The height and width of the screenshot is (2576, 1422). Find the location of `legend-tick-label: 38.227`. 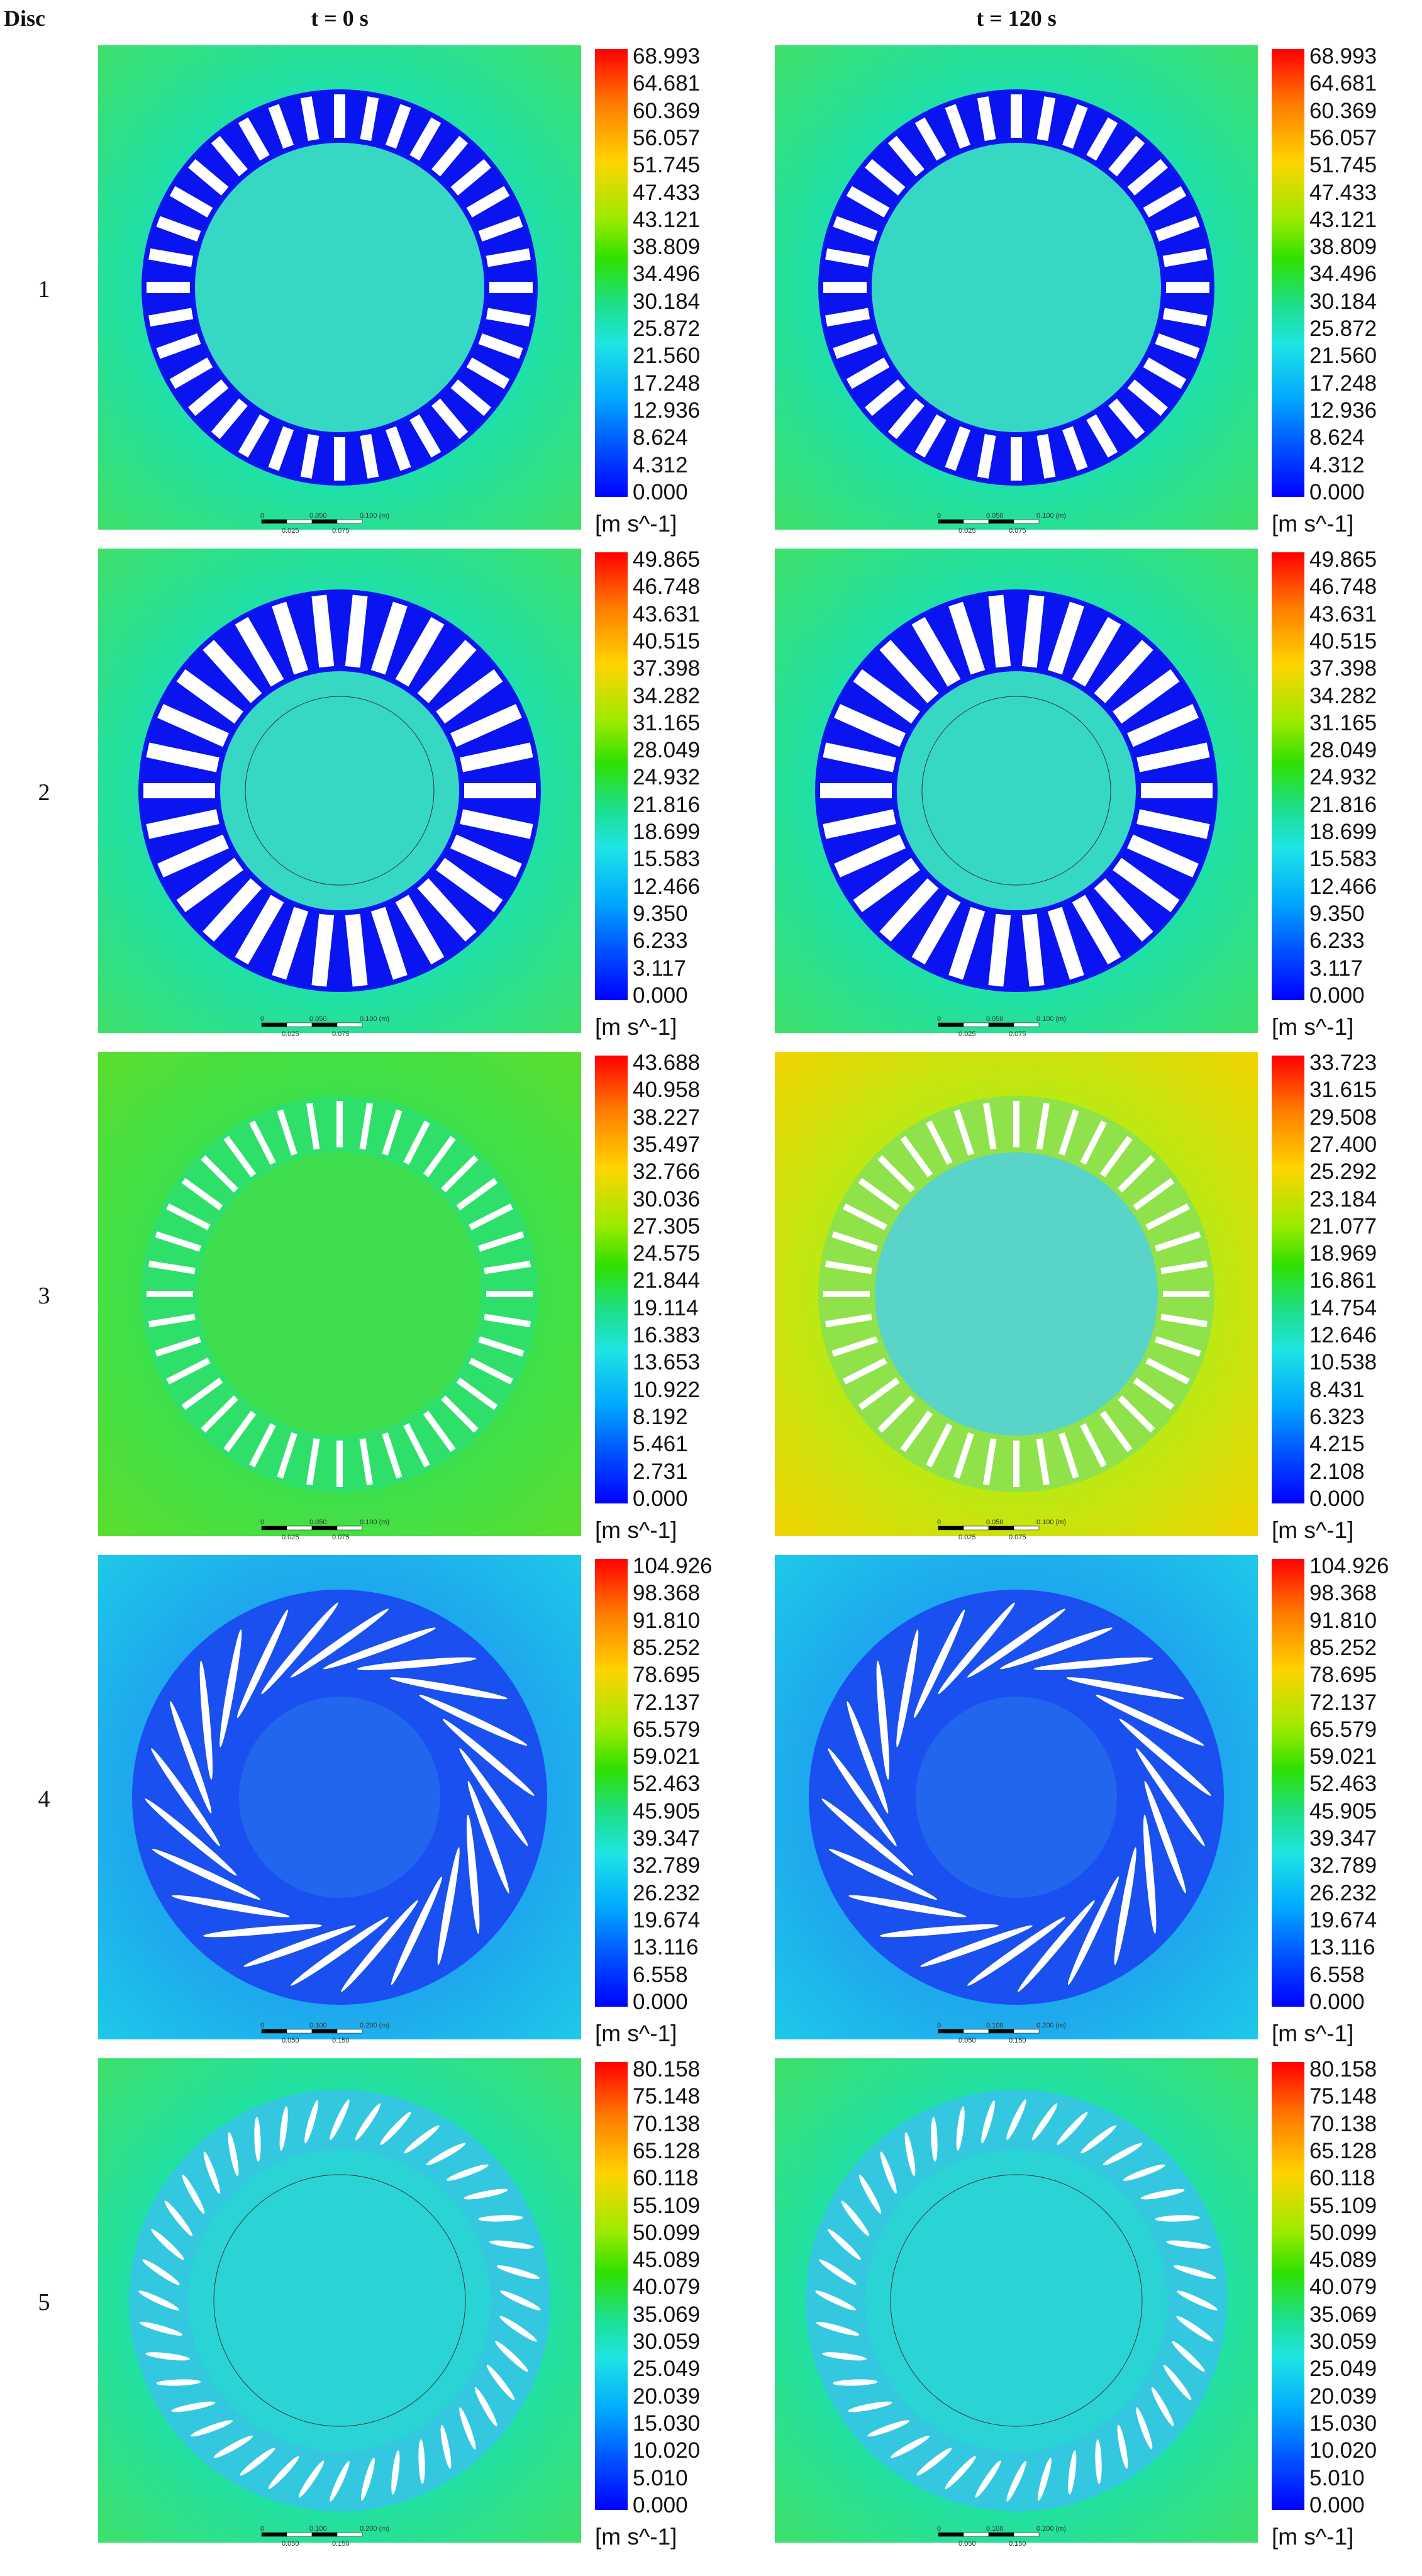

legend-tick-label: 38.227 is located at coordinates (667, 1117).